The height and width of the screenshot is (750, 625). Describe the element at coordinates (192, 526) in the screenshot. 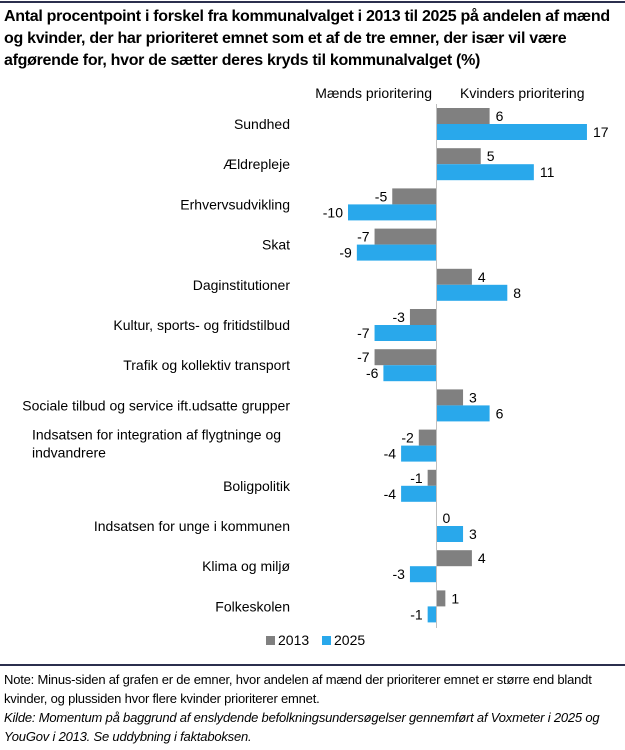

I see `category-label: Indsatsen for unge i kommunen` at that location.